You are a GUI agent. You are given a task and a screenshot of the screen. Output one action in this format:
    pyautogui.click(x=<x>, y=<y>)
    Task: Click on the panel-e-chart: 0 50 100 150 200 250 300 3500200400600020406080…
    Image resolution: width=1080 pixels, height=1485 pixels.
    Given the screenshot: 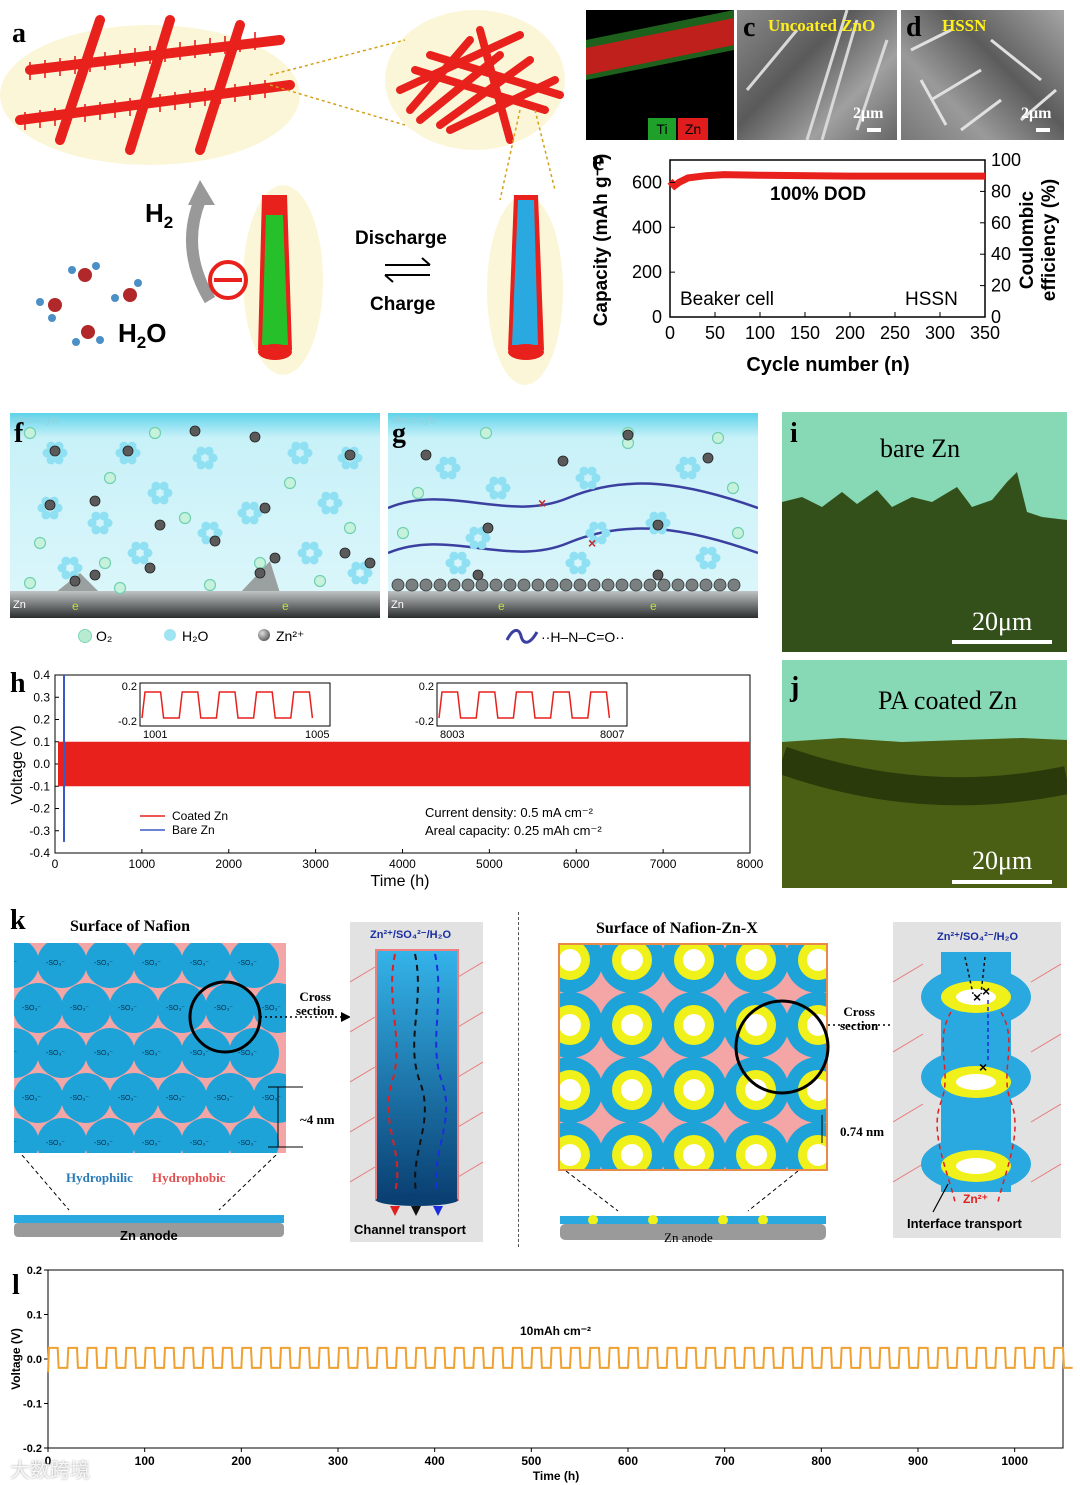 What is the action you would take?
    pyautogui.click(x=825, y=263)
    